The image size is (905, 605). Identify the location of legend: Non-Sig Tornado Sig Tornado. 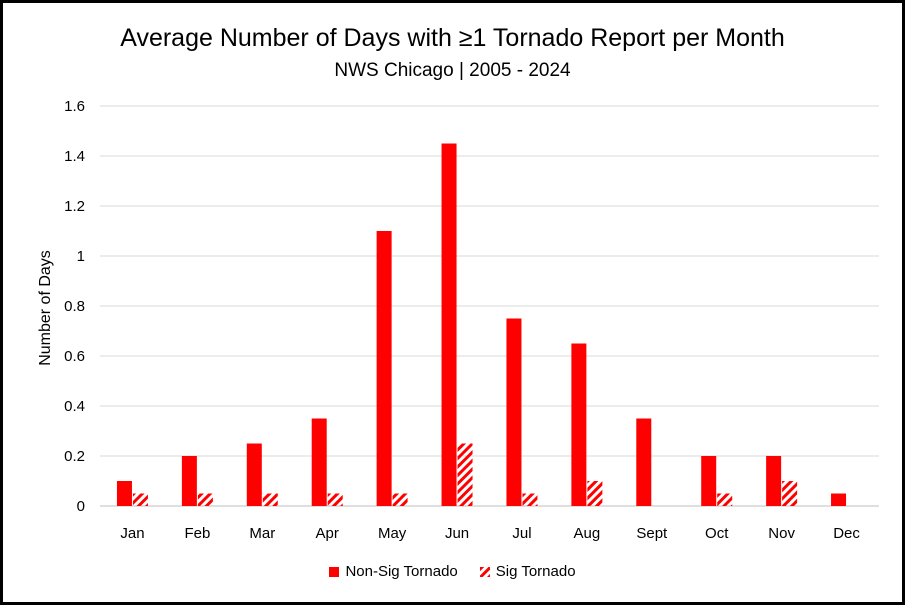
(452, 571).